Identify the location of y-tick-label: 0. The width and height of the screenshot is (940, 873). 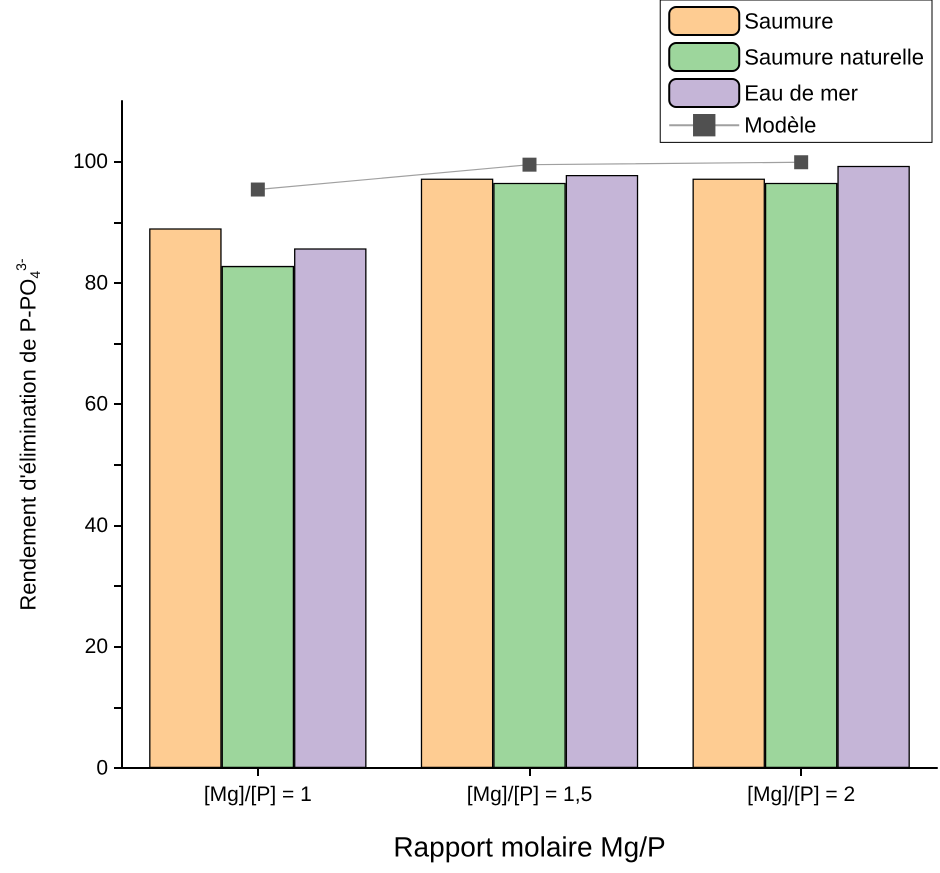
(102, 768).